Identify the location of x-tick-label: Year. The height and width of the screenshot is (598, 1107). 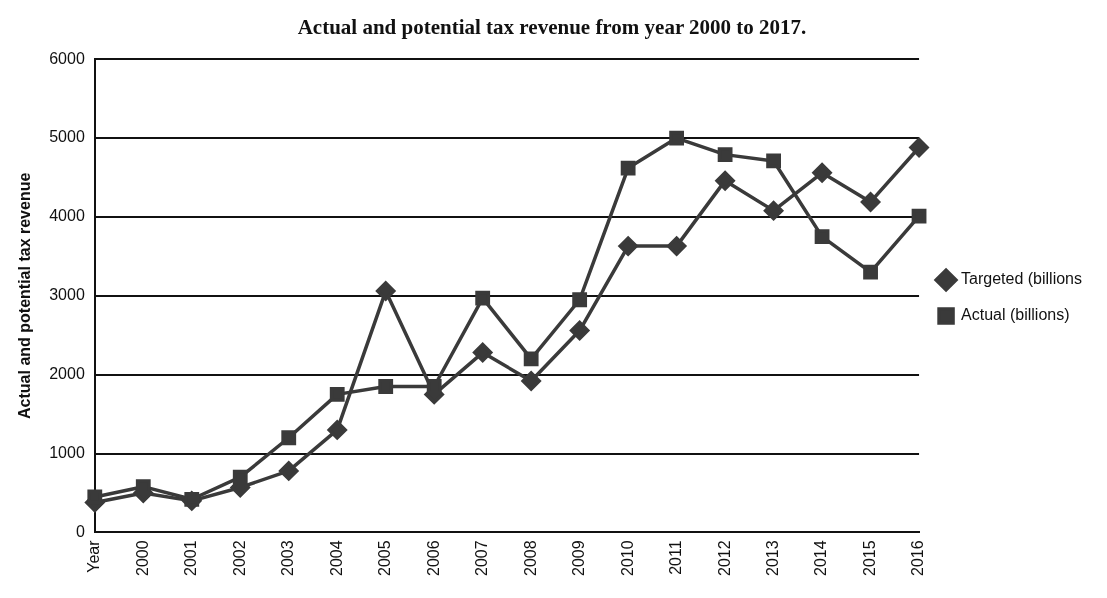
(94, 556).